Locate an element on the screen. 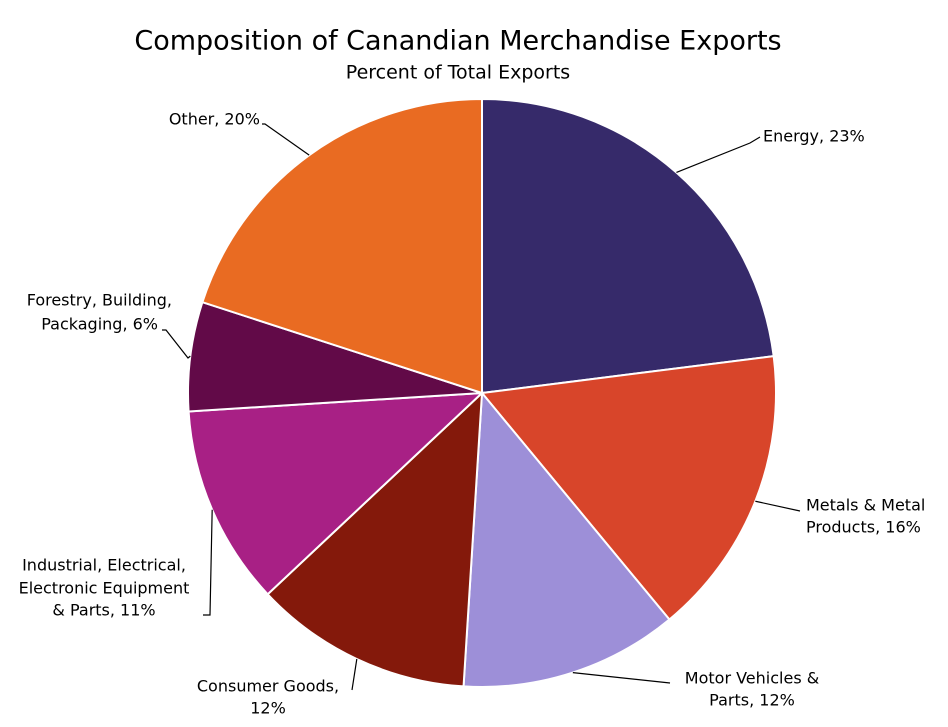 Image resolution: width=948 pixels, height=727 pixels. slice-label: Electronic Equipment is located at coordinates (104, 588).